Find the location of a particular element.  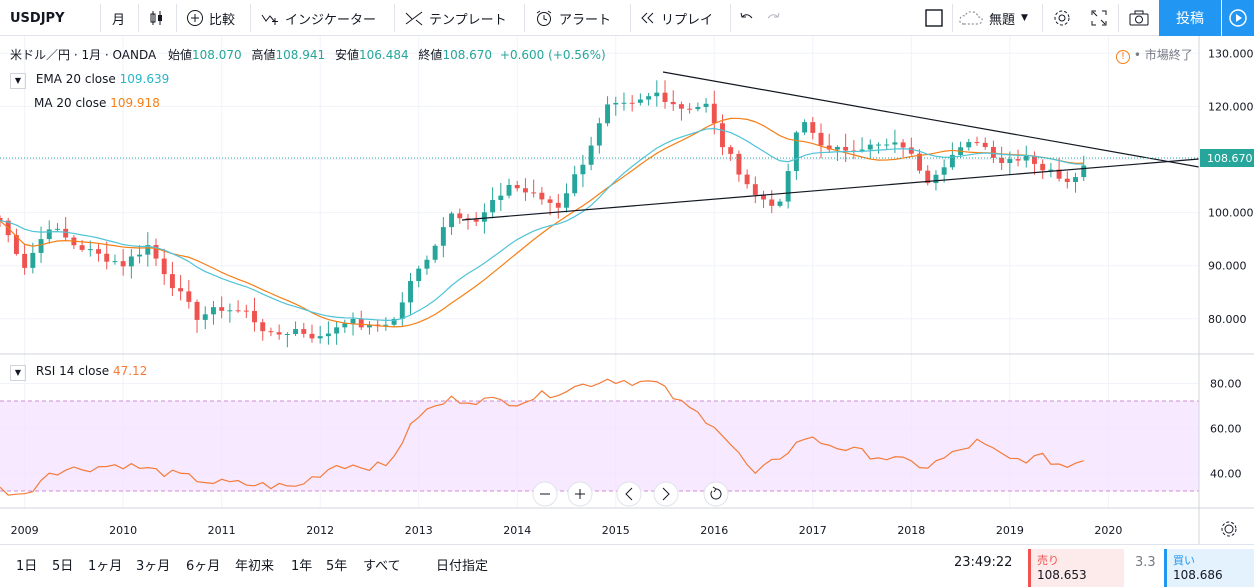

upper-trendline is located at coordinates (931, 119).